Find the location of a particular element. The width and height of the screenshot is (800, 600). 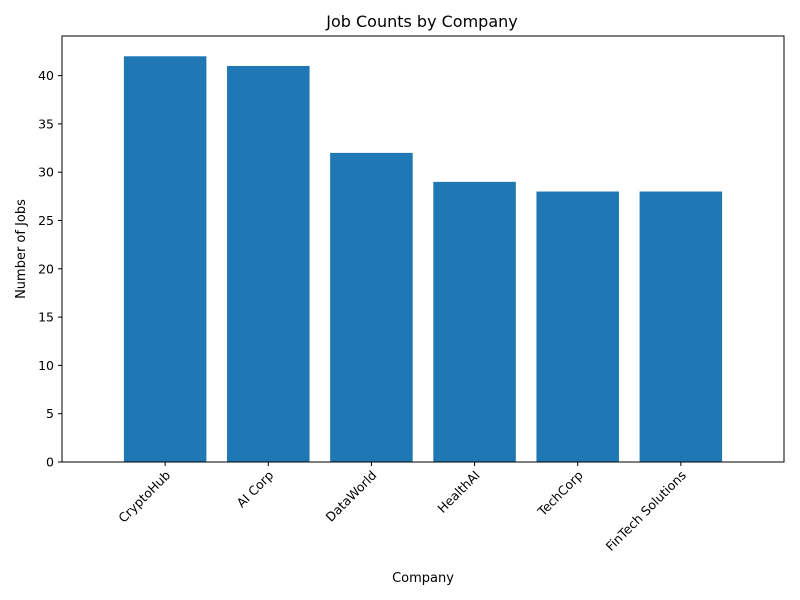

x-axis-label: Company is located at coordinates (423, 578).